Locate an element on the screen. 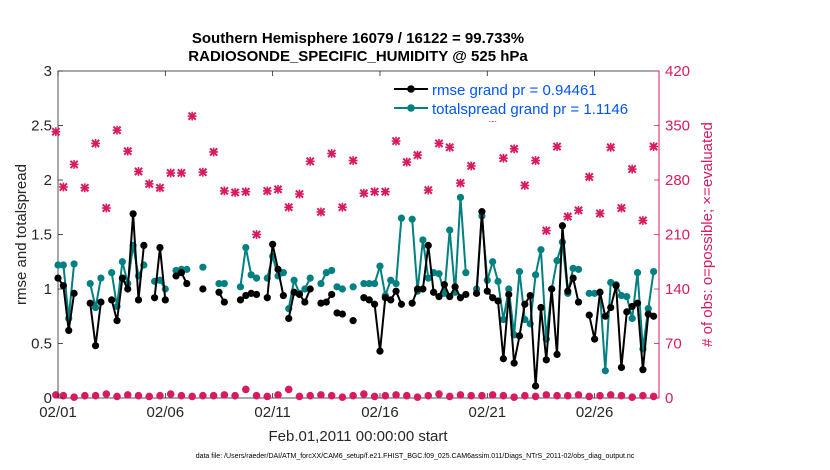 Image resolution: width=830 pixels, height=470 pixels. y-left-tick-label: 0 is located at coordinates (48, 398).